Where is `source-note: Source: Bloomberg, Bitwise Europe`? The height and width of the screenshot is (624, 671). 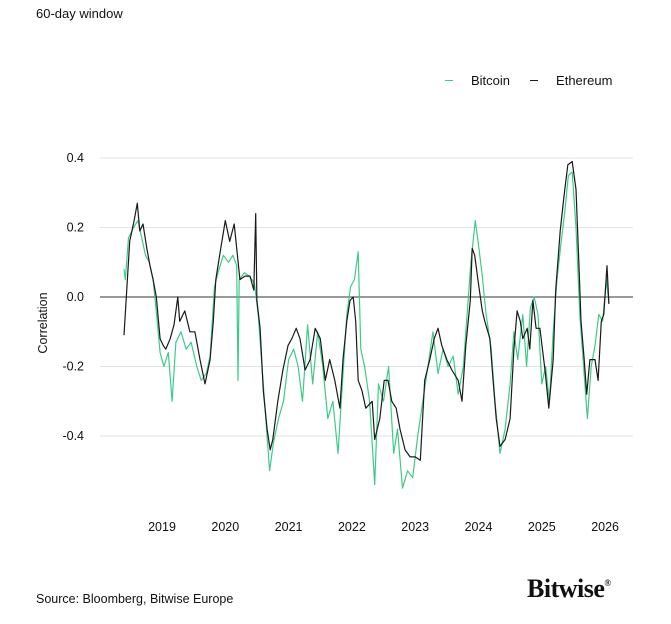 source-note: Source: Bloomberg, Bitwise Europe is located at coordinates (135, 599).